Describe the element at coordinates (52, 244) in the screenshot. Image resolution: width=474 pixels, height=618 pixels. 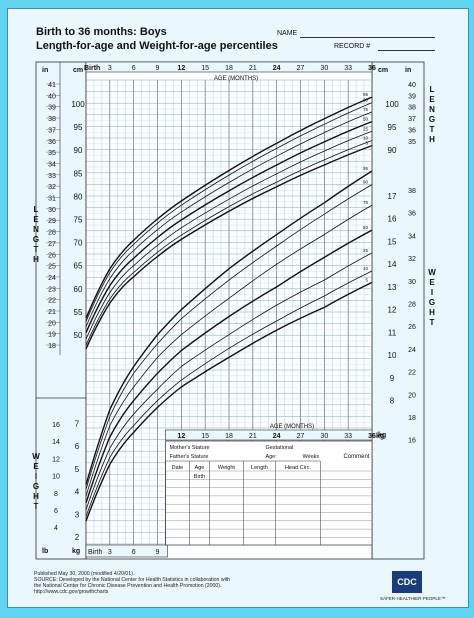
I see `in-tick: 27` at that location.